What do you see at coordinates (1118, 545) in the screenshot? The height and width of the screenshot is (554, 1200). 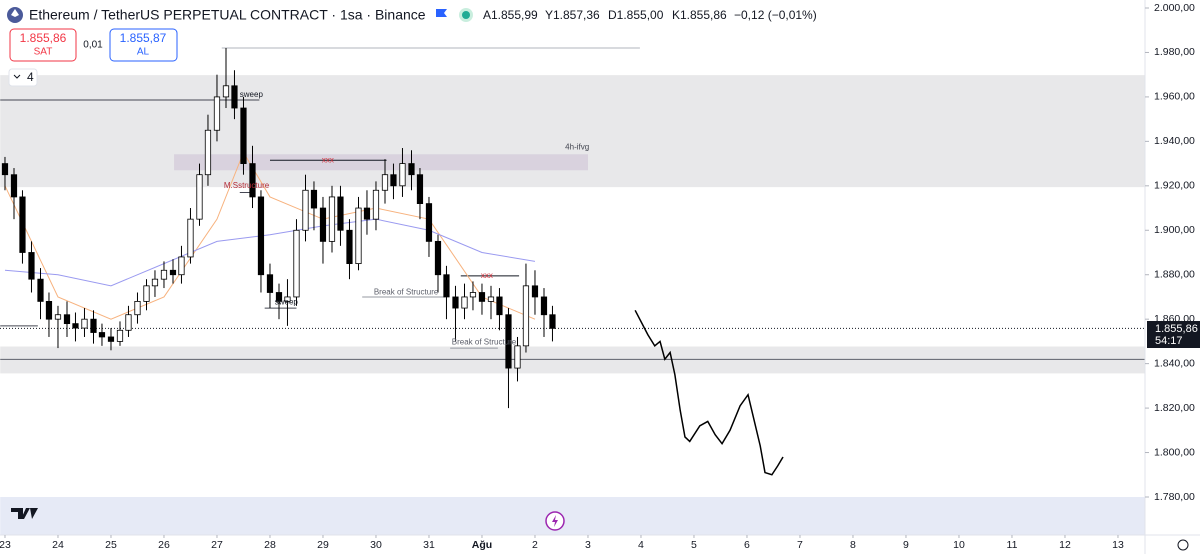 I see `x-tick-label: 13` at bounding box center [1118, 545].